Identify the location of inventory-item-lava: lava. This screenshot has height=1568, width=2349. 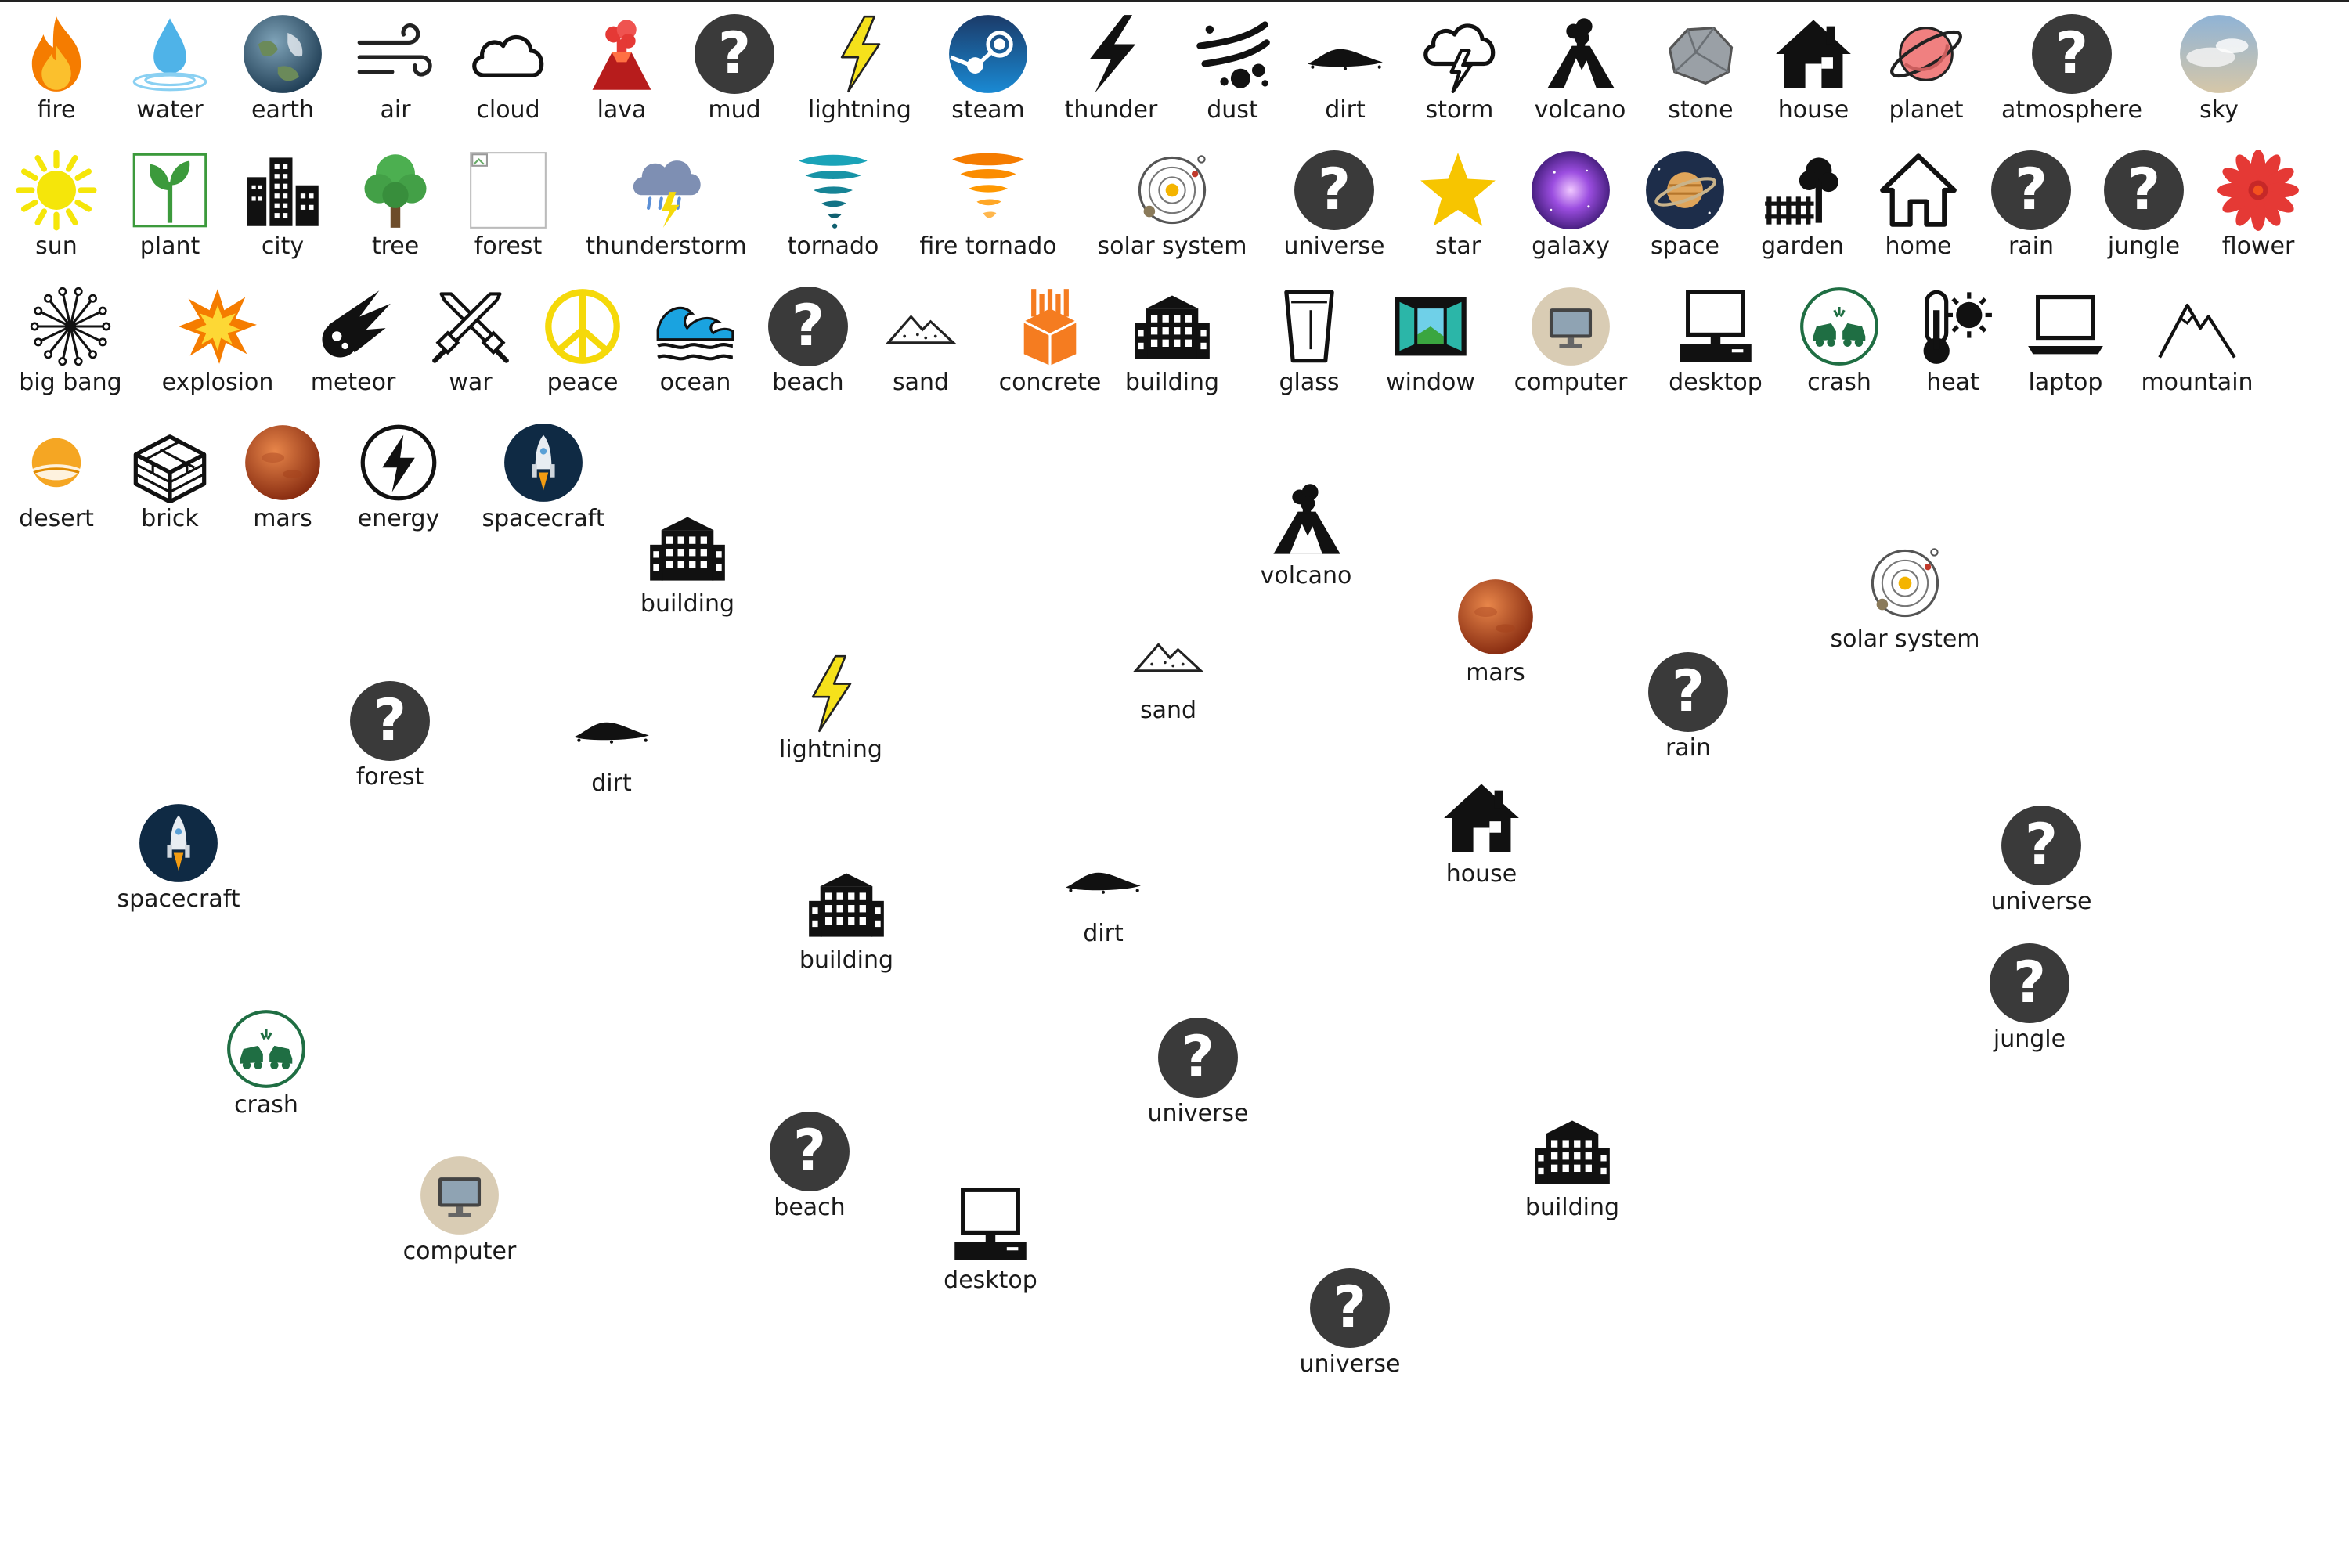
(621, 79).